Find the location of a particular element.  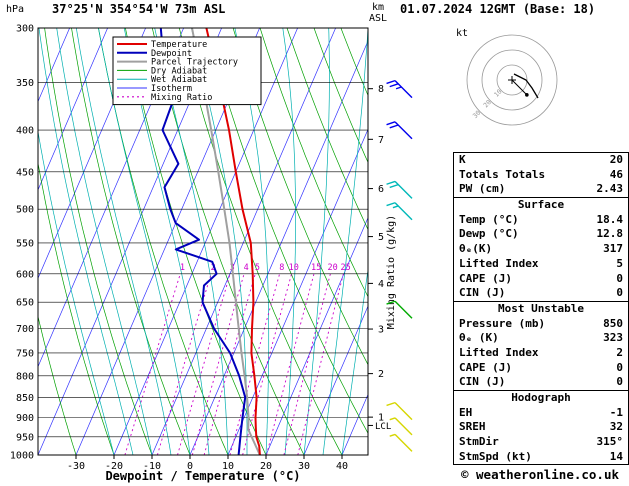

pressure-tick-label: 850 is located at coordinates (25, 398).